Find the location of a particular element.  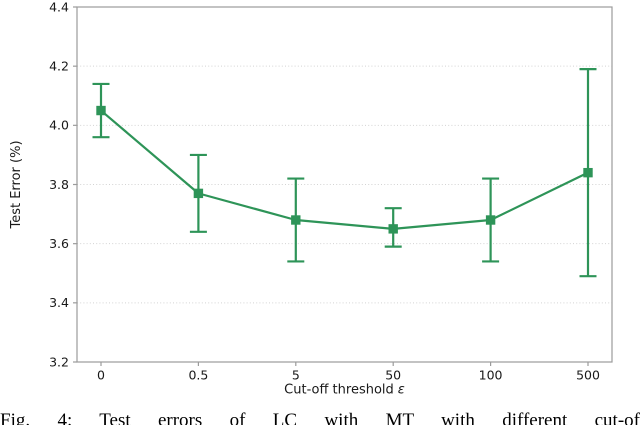

y-tick-label: 4.0 is located at coordinates (59, 125).